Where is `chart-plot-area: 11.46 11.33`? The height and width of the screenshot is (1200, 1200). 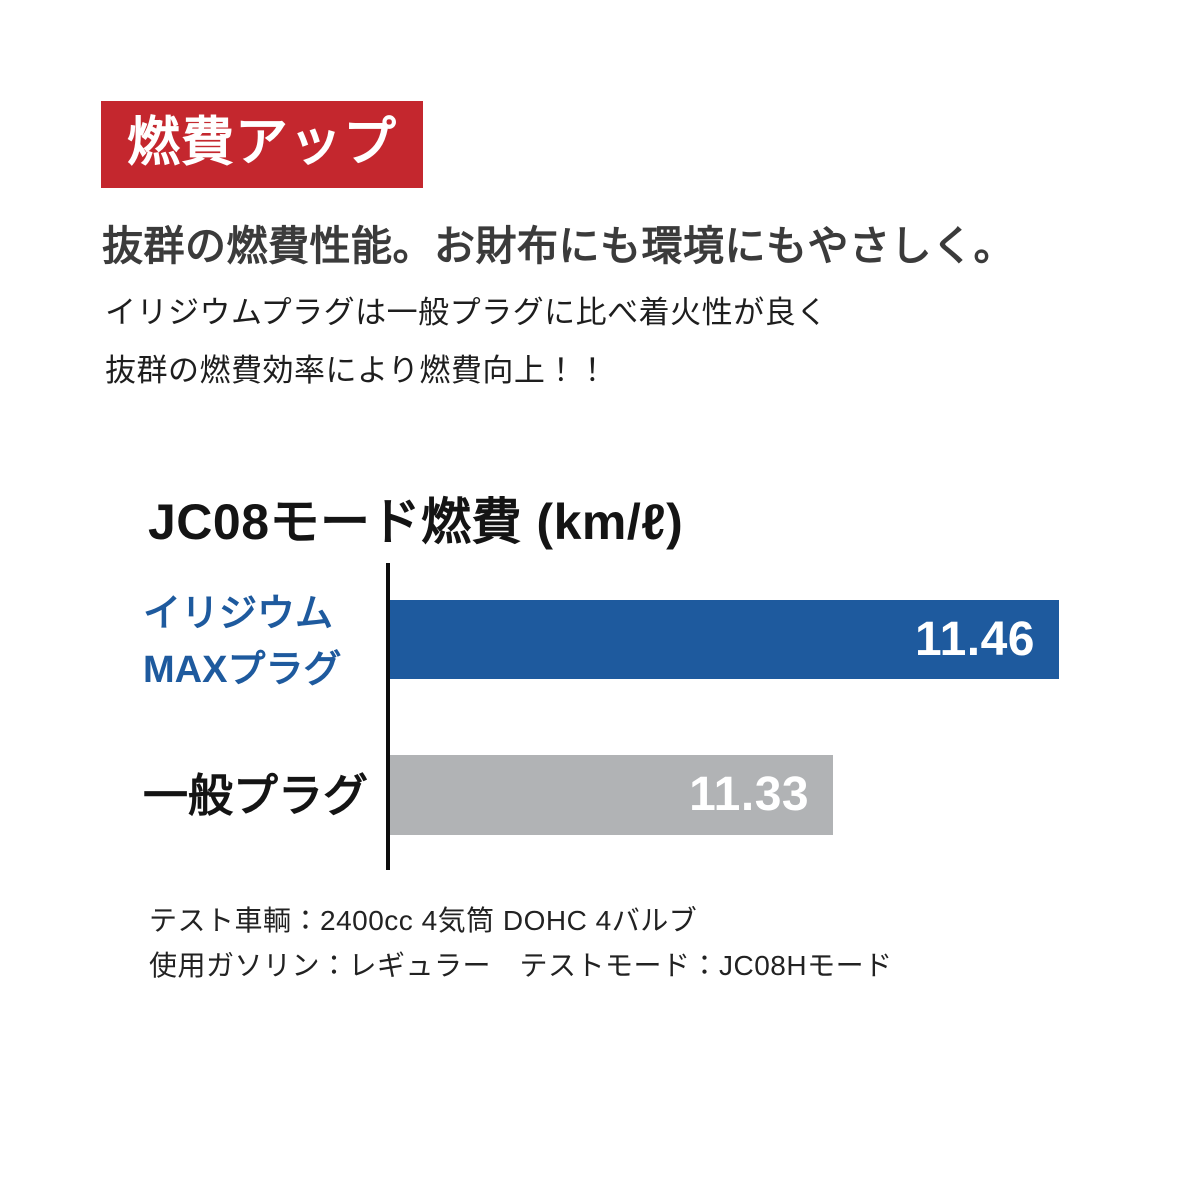
chart-plot-area: 11.46 11.33 is located at coordinates (724, 716).